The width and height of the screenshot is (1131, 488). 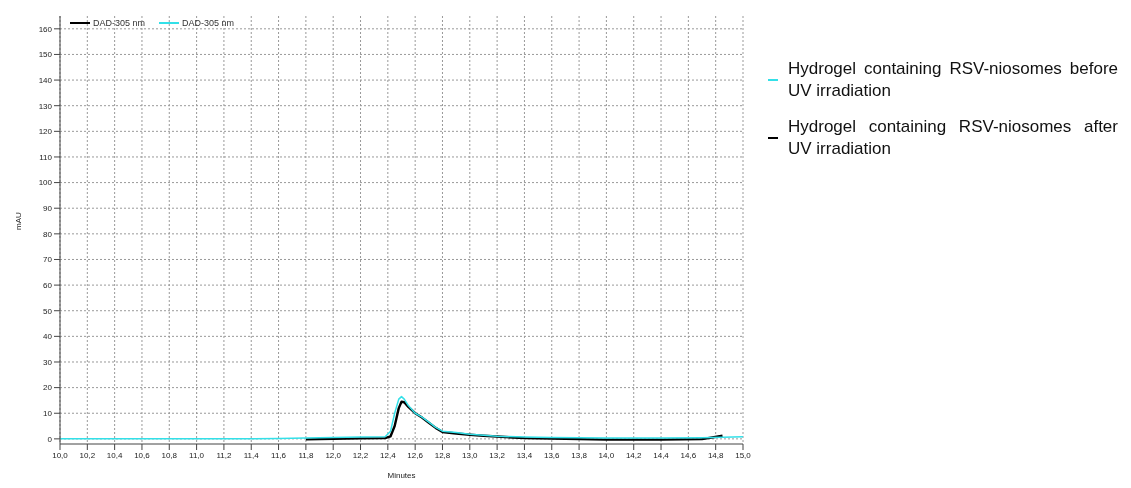 I want to click on x-tick-label: 13,8, so click(x=579, y=455).